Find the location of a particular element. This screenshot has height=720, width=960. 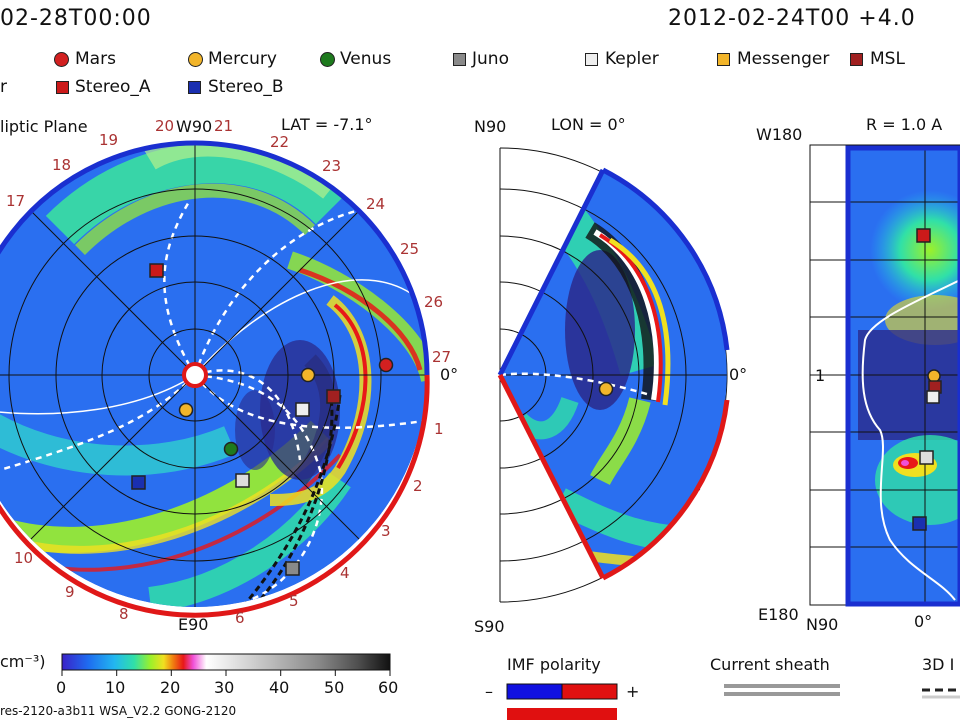

earth-map-icon is located at coordinates (934, 376).